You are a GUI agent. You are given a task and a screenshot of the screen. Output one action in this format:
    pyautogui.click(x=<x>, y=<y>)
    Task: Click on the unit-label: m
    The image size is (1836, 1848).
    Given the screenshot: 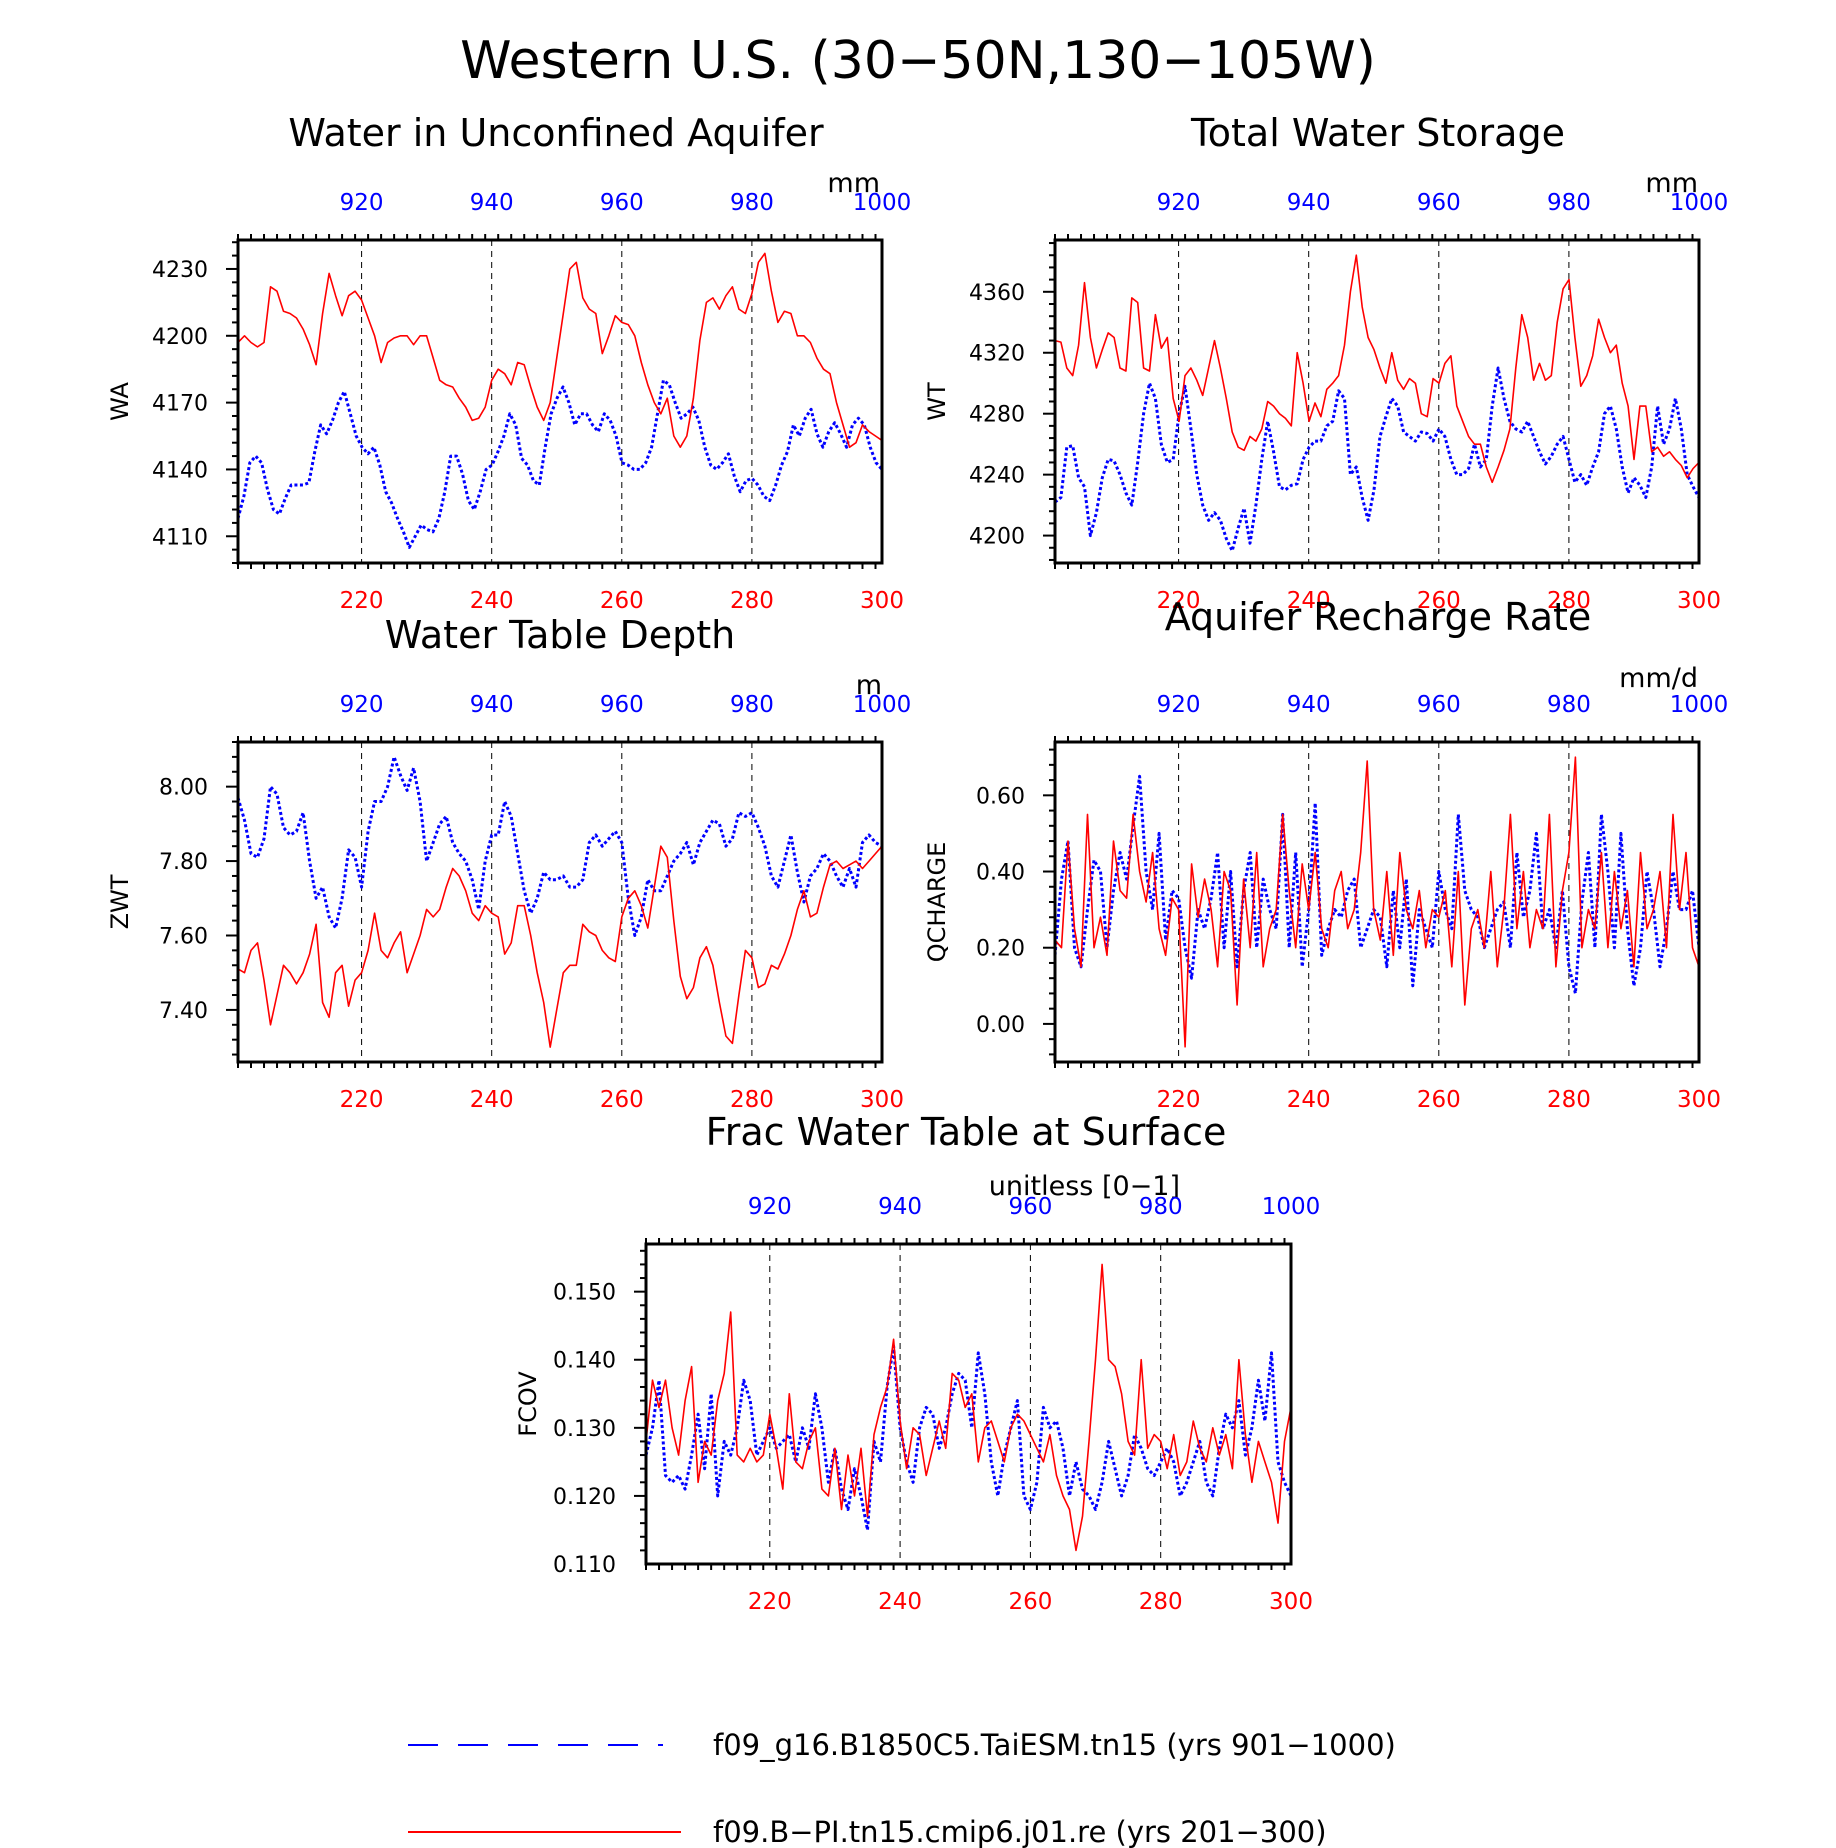 What is the action you would take?
    pyautogui.click(x=869, y=685)
    